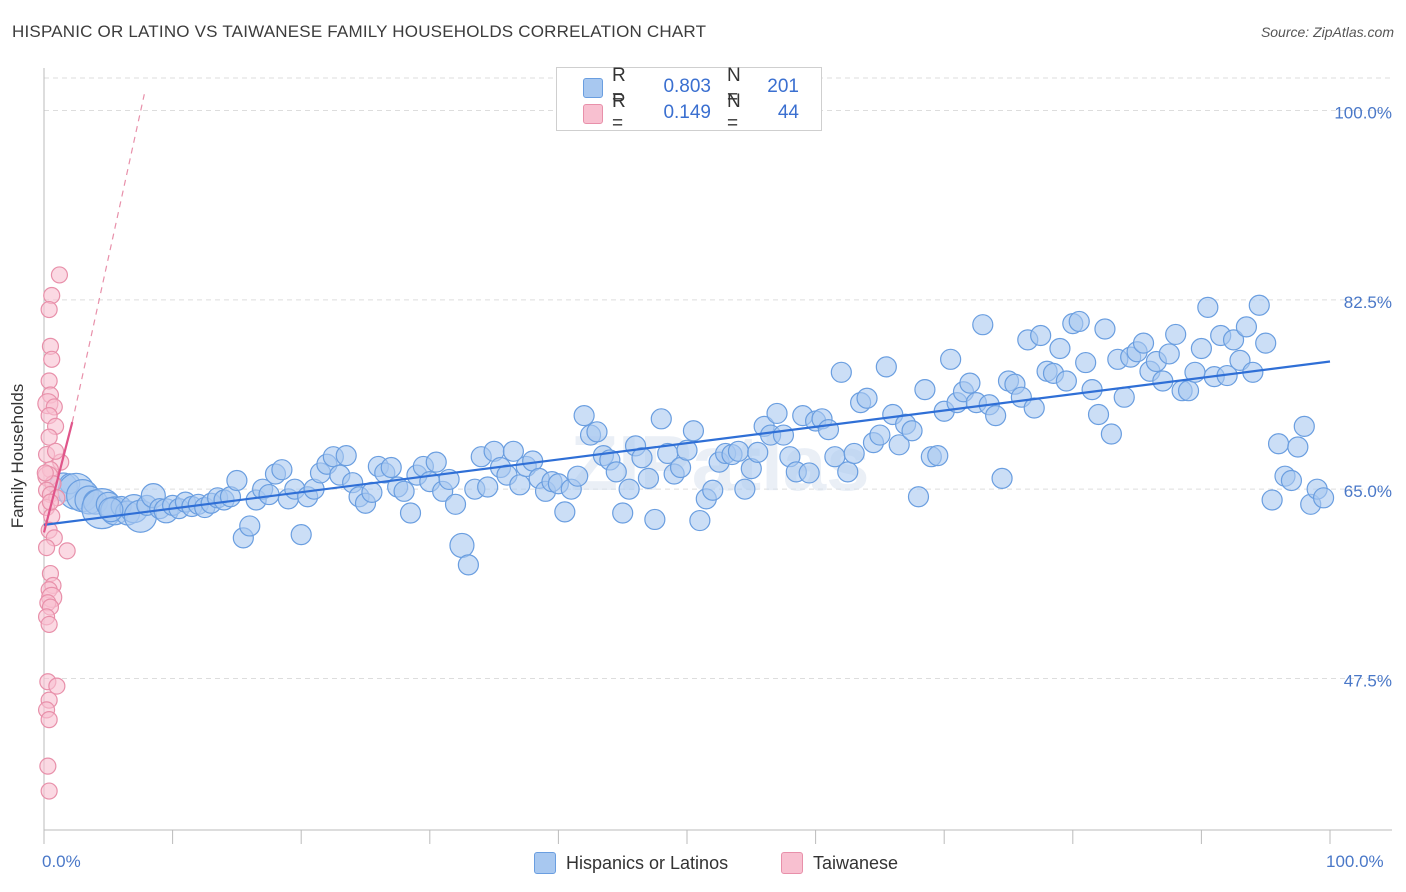 The height and width of the screenshot is (892, 1406). What do you see at coordinates (61, 861) in the screenshot?
I see `x-tick-label-min: 0.0%` at bounding box center [61, 861].